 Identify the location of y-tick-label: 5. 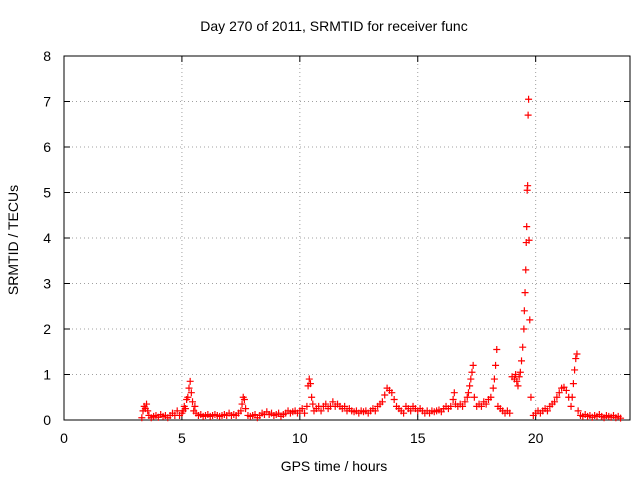
(47, 193).